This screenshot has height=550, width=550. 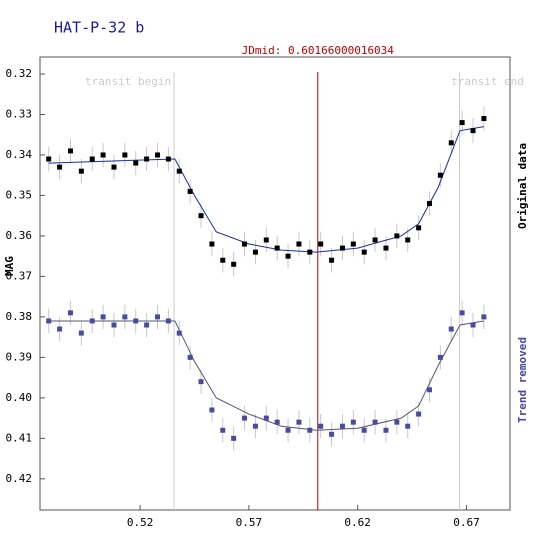 I want to click on chart-title: HAT-P-32 b, so click(x=99, y=28).